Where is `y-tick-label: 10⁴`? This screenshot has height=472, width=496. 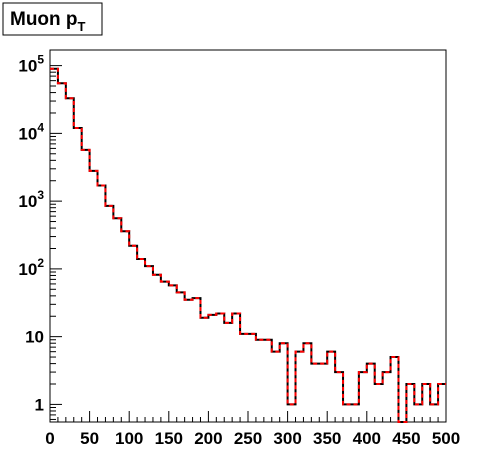 y-tick-label: 10⁴ is located at coordinates (31, 131).